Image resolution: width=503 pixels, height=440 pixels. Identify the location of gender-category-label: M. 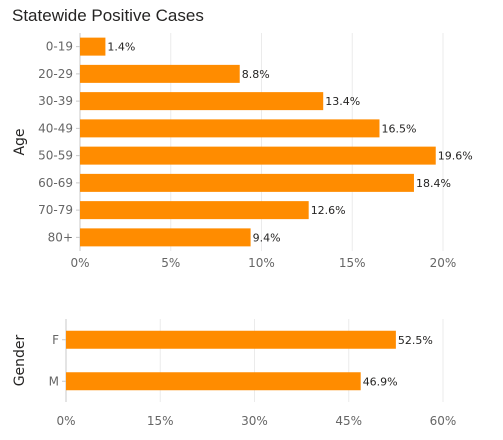
(54, 381).